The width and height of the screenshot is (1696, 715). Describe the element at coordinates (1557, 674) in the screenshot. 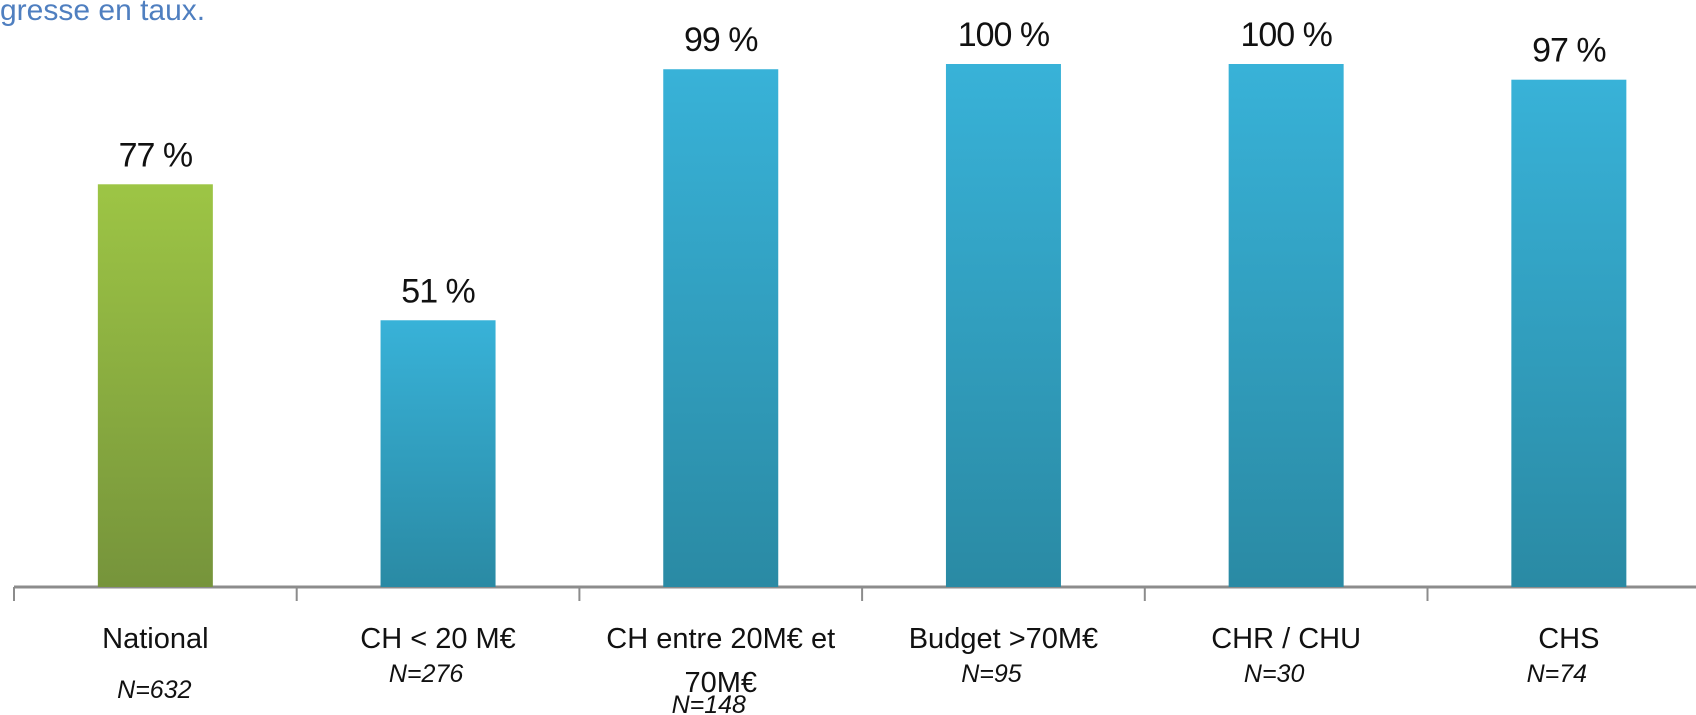

I see `sample-size-label: N=74` at that location.